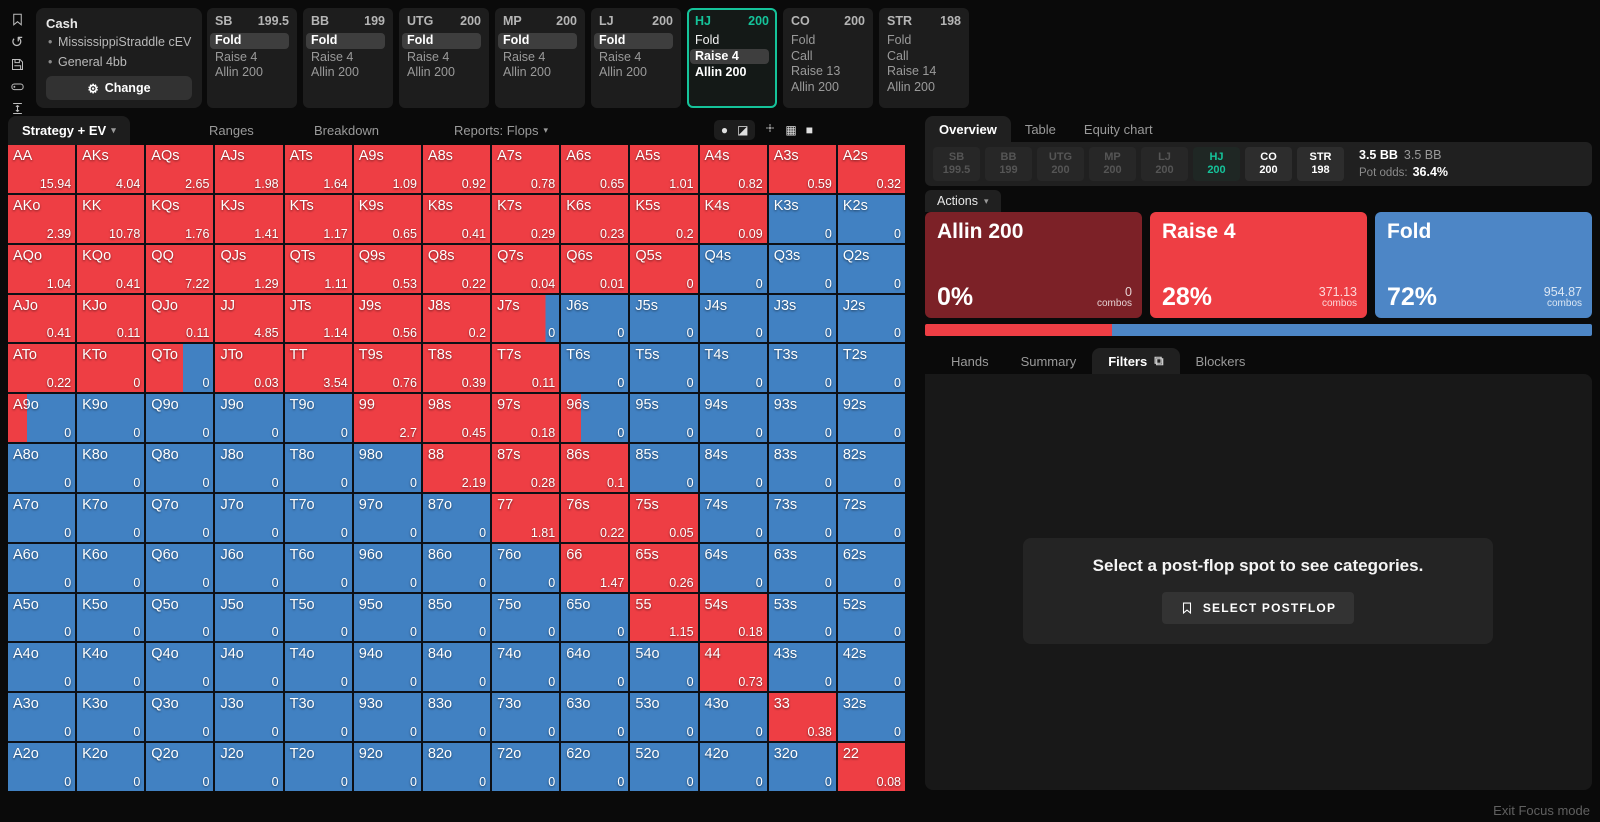 The height and width of the screenshot is (822, 1600). Describe the element at coordinates (526, 617) in the screenshot. I see `matrix-cell-75o: 75o 0` at that location.